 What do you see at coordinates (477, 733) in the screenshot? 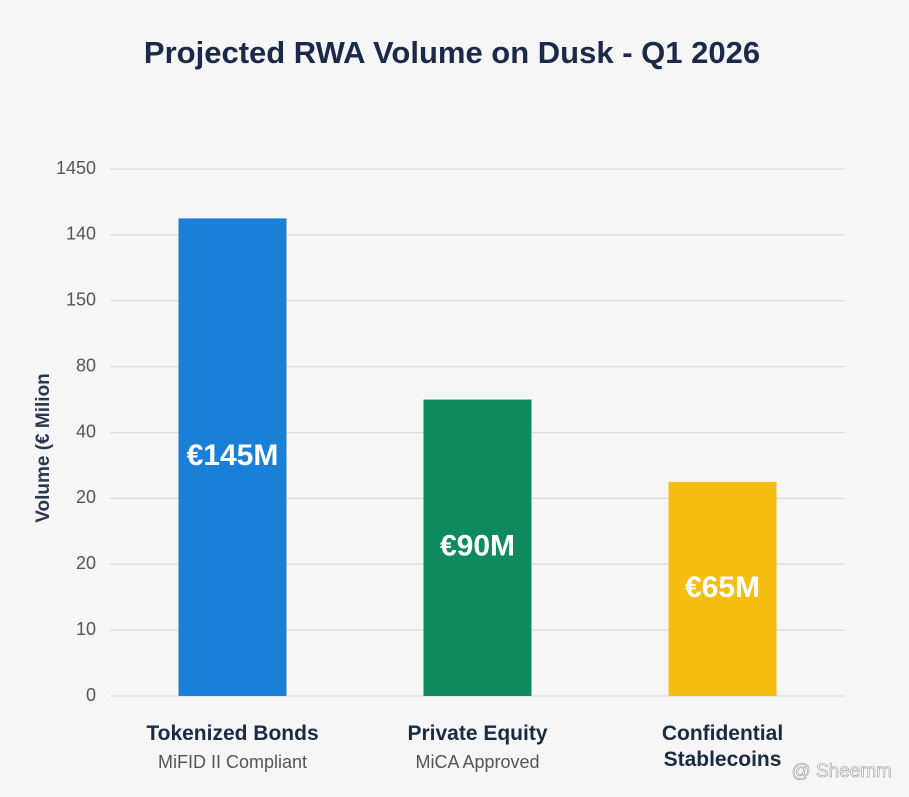
I see `x-tick-label: Private Equity` at bounding box center [477, 733].